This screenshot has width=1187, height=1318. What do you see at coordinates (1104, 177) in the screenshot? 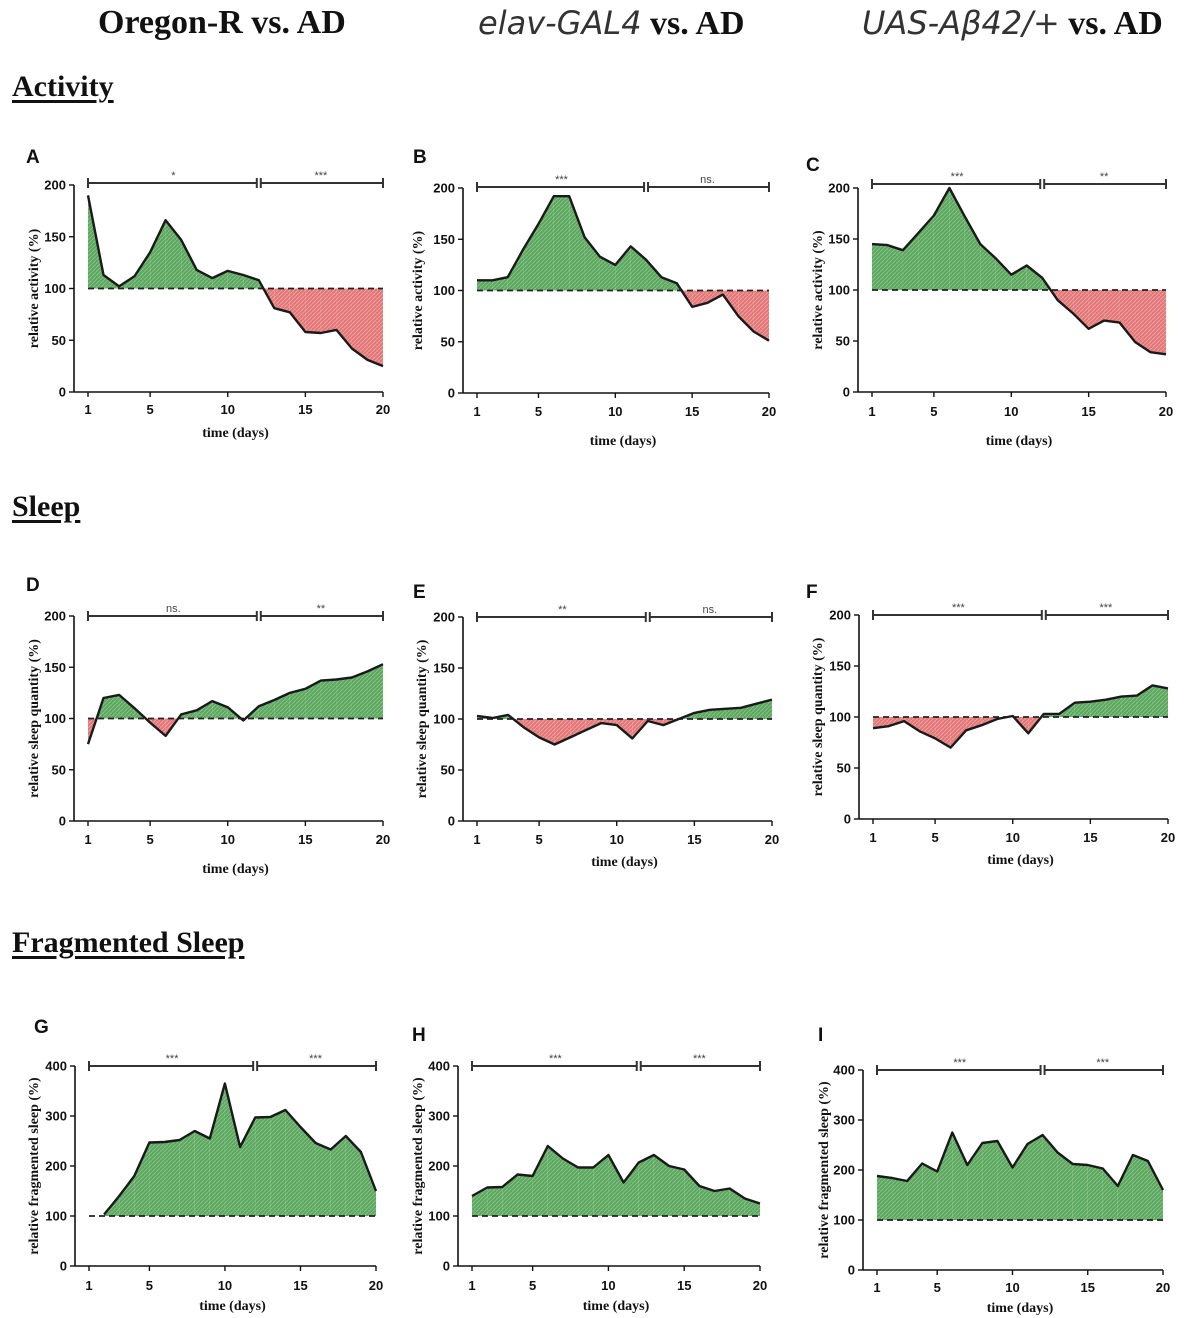
I see `significance-label-late: **` at bounding box center [1104, 177].